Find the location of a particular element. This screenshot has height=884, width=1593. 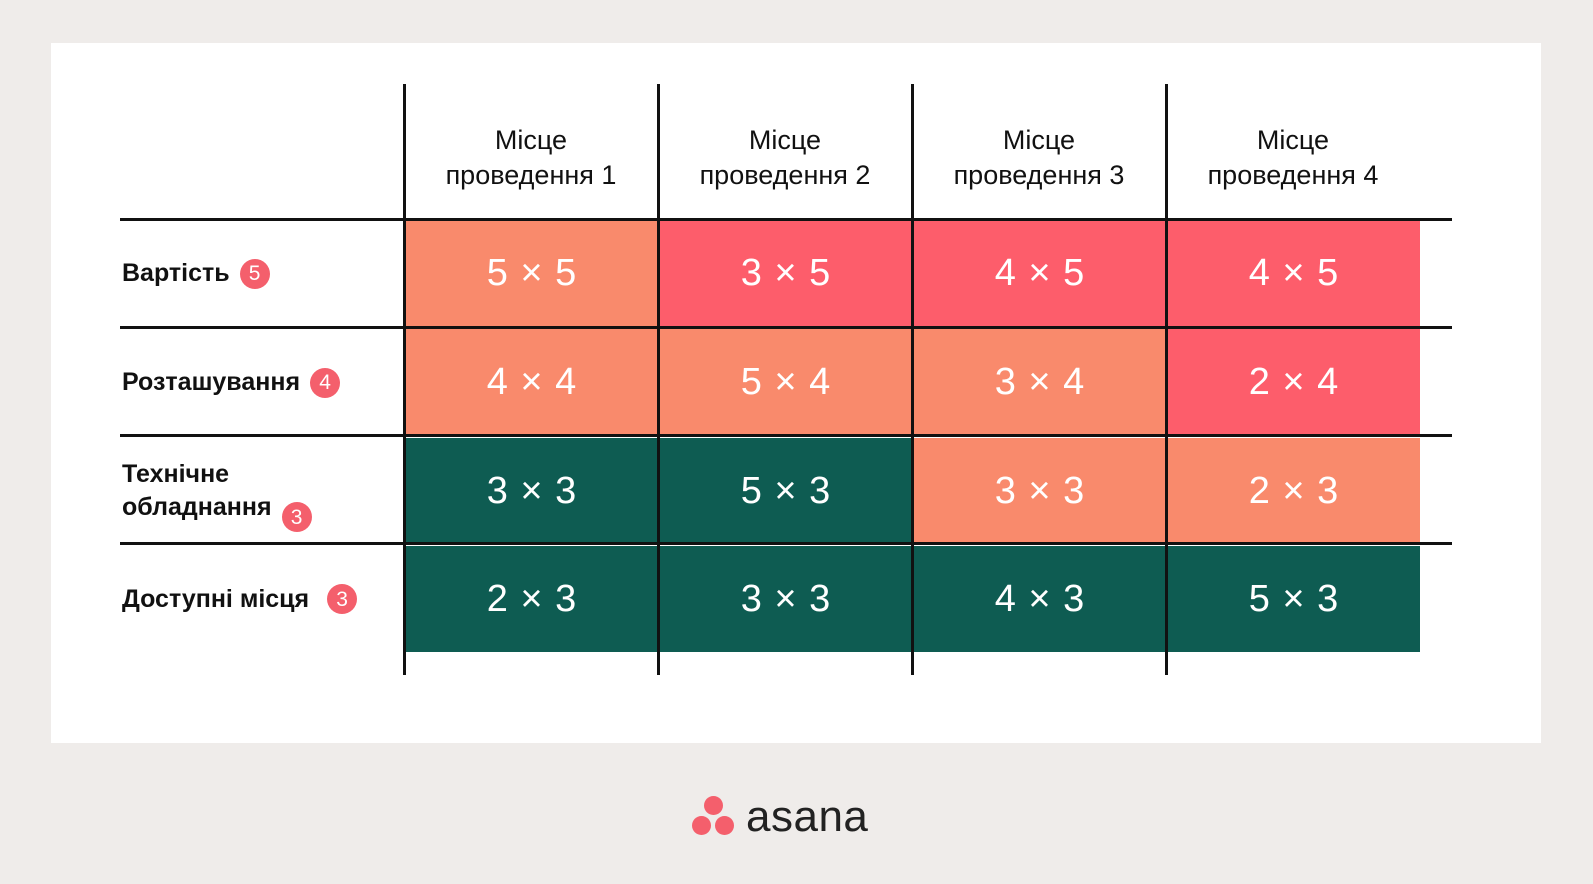

row-label-location: Розташування 4 is located at coordinates (267, 382).